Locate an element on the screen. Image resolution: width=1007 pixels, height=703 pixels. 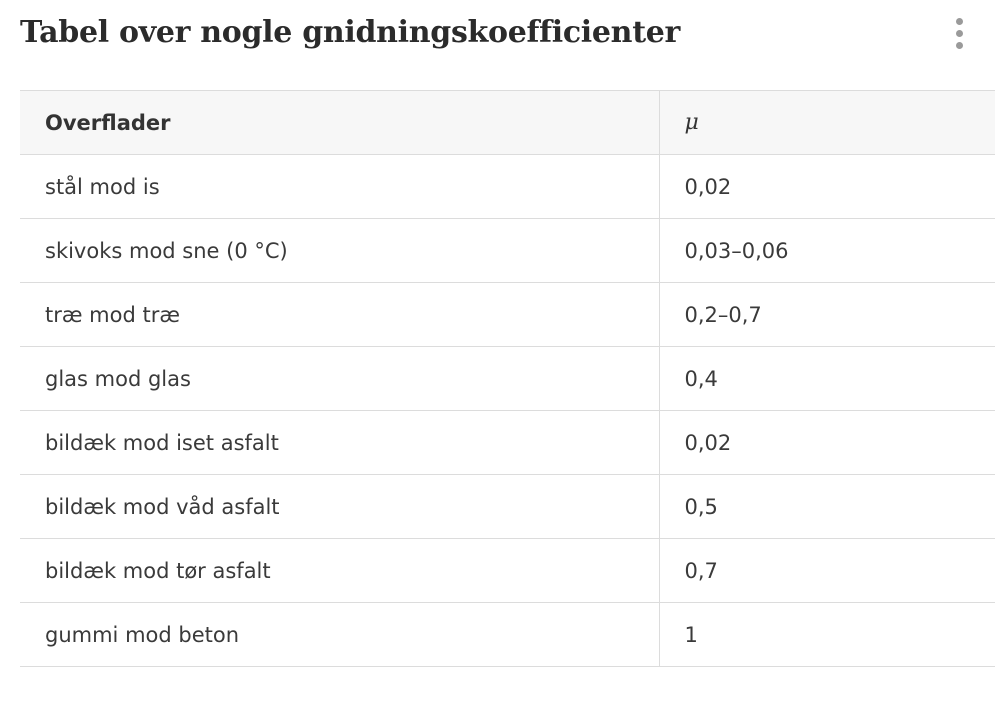
table-row: bildæk mod tør asfalt 0,7 is located at coordinates (507, 570).